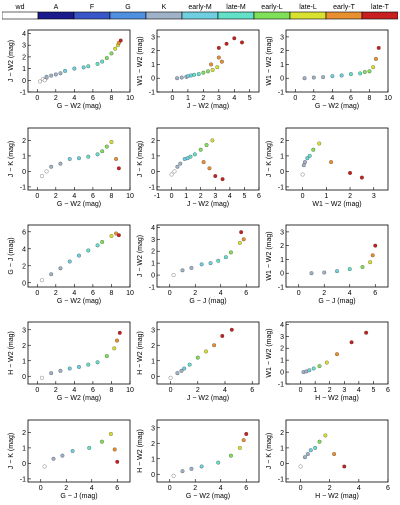 The image size is (400, 505). I want to click on legend-label-G: G, so click(127, 7).